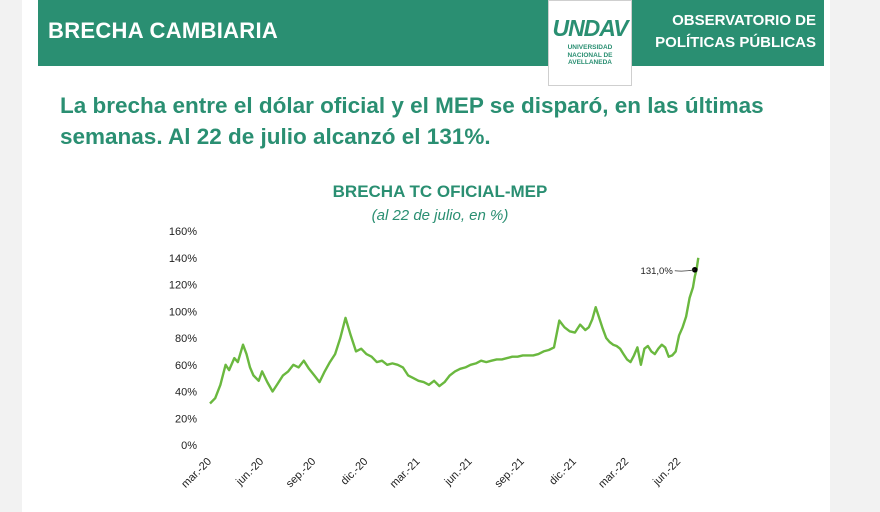  Describe the element at coordinates (355, 472) in the screenshot. I see `x-tick-label: dic.-20` at that location.